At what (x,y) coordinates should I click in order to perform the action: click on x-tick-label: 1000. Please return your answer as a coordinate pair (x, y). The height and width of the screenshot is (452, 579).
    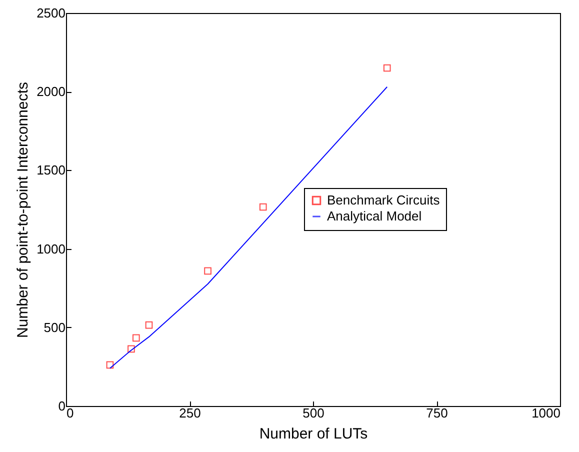
    Looking at the image, I should click on (546, 413).